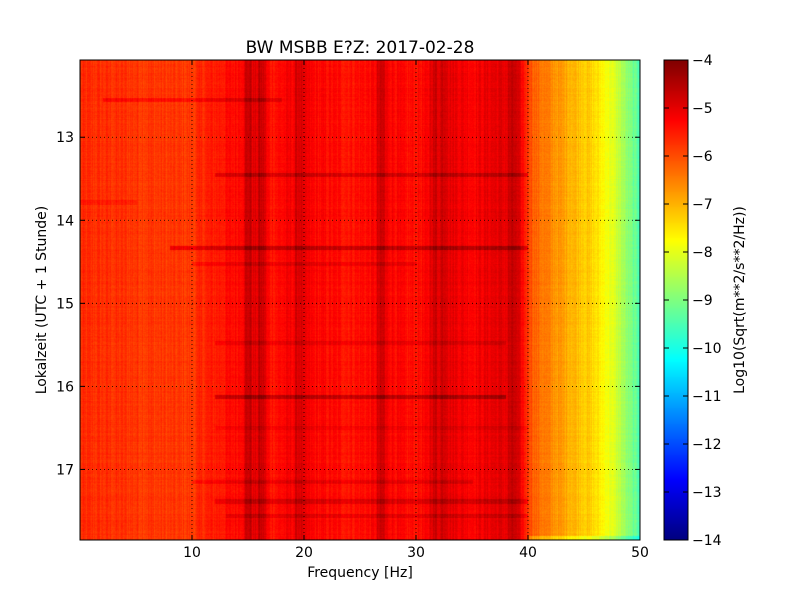 This screenshot has height=600, width=800. What do you see at coordinates (528, 553) in the screenshot?
I see `x-tick-label: 40` at bounding box center [528, 553].